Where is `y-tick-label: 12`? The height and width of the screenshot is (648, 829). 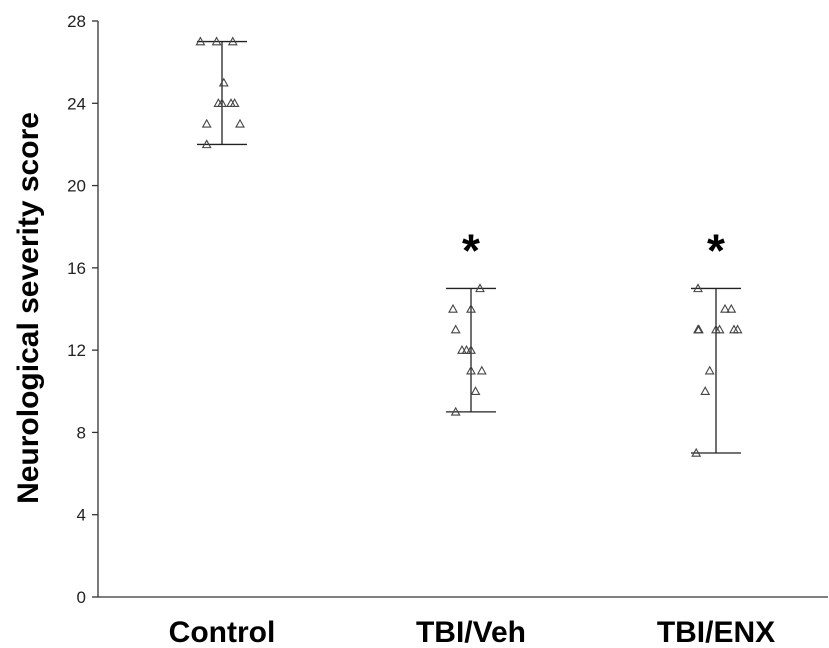
y-tick-label: 12 is located at coordinates (76, 350).